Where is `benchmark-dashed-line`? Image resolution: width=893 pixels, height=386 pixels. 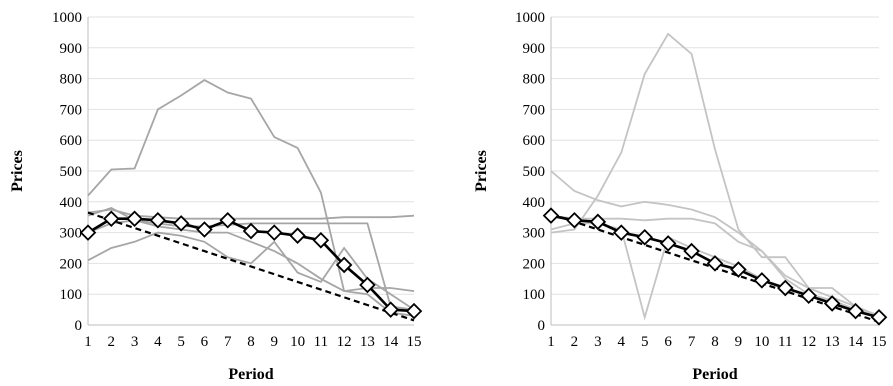 benchmark-dashed-line is located at coordinates (251, 266).